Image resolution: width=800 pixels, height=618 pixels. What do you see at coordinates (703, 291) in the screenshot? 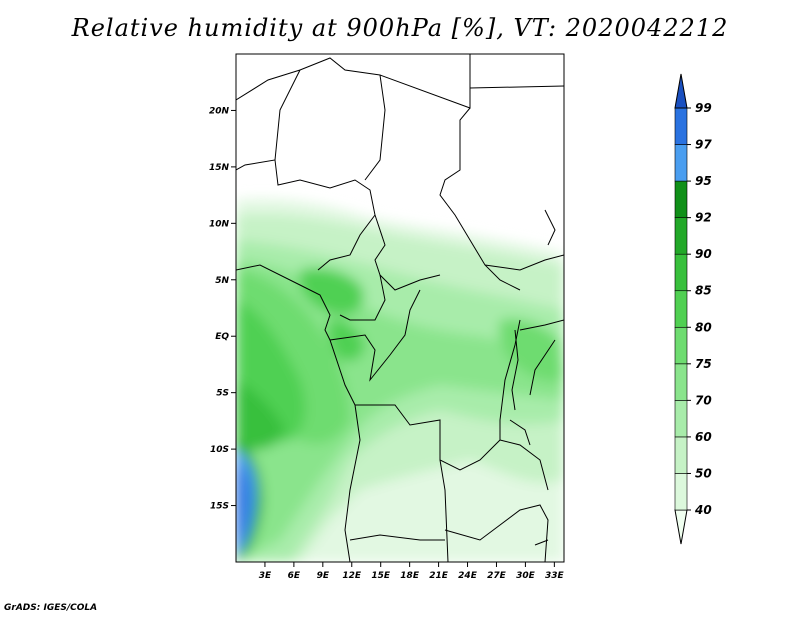
I see `colorbar-level-label: 85` at bounding box center [703, 291].